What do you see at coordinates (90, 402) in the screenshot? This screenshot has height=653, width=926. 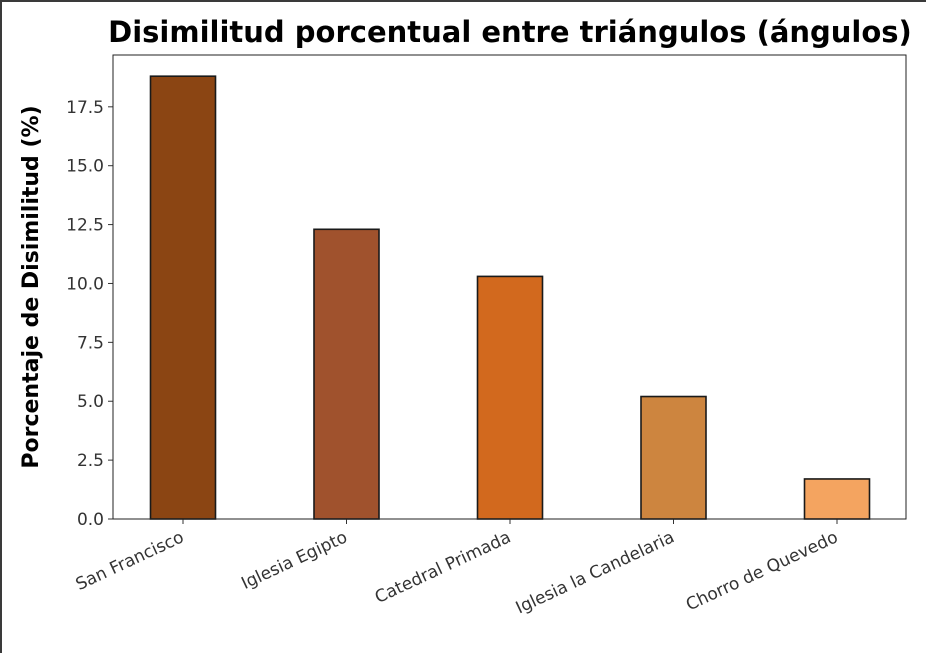 I see `y-tick-label: 5.0` at bounding box center [90, 402].